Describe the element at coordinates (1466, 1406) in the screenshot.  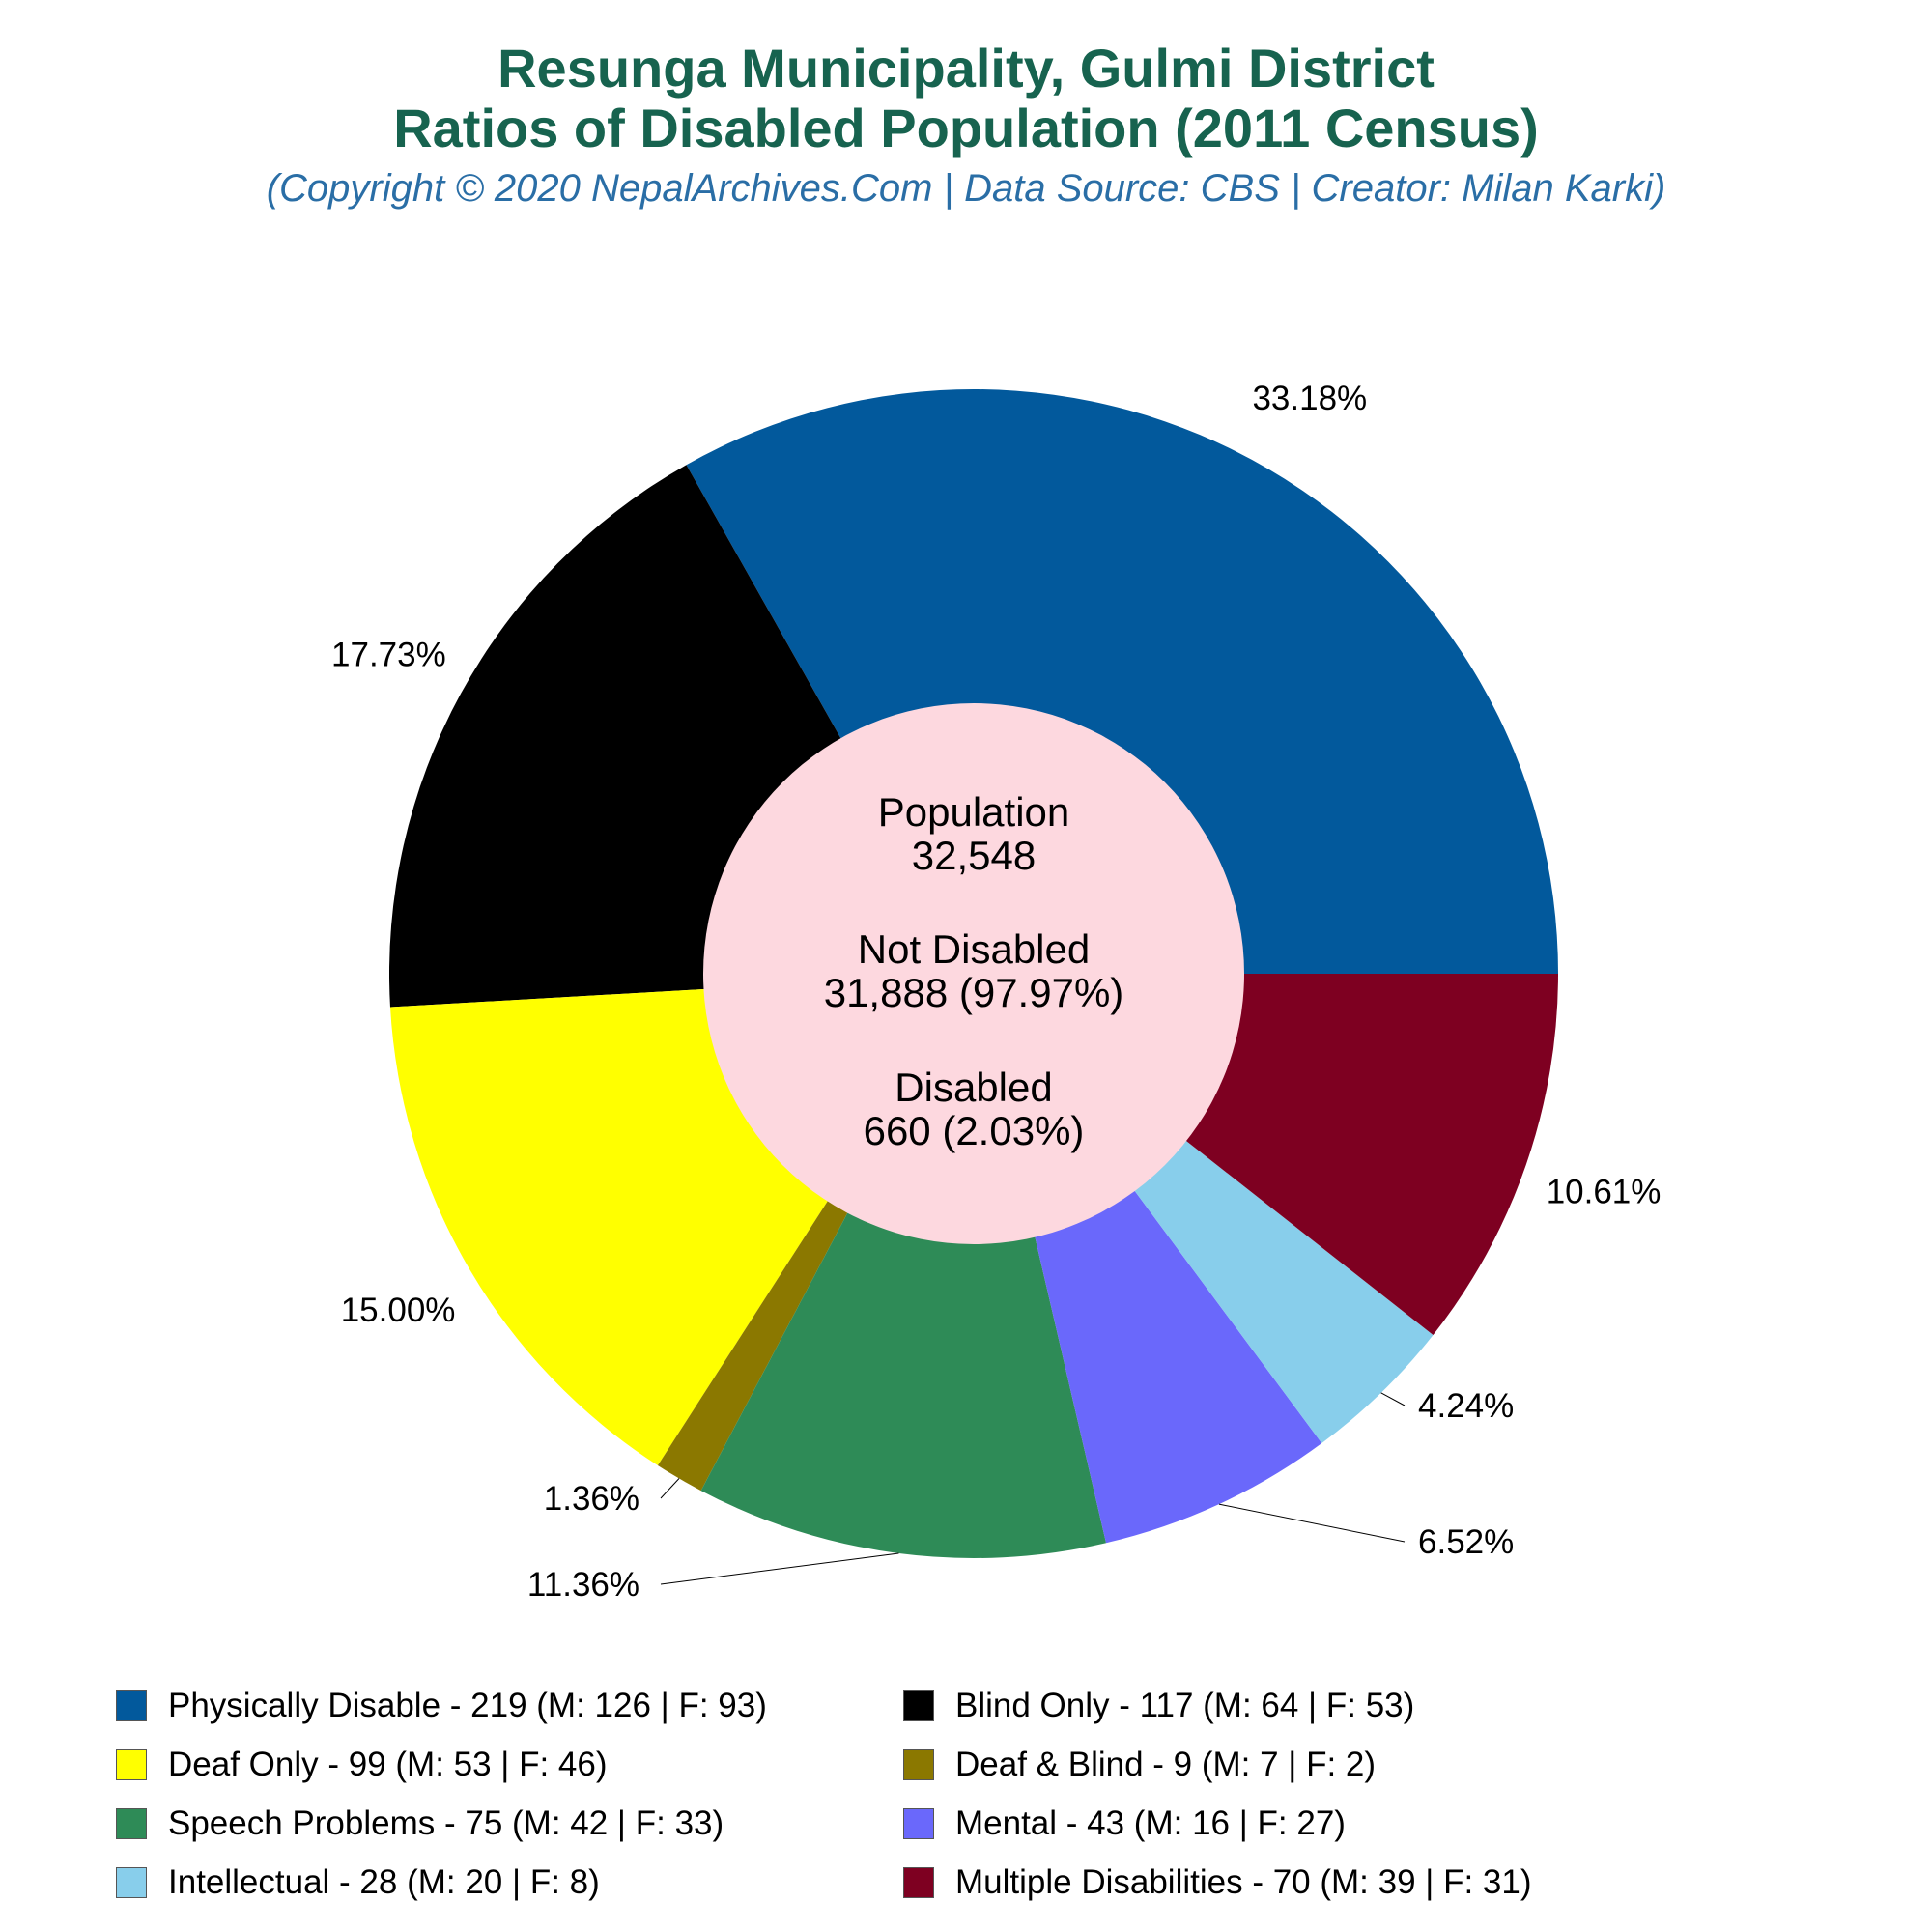
I see `percent-label-6: 4.24%` at that location.